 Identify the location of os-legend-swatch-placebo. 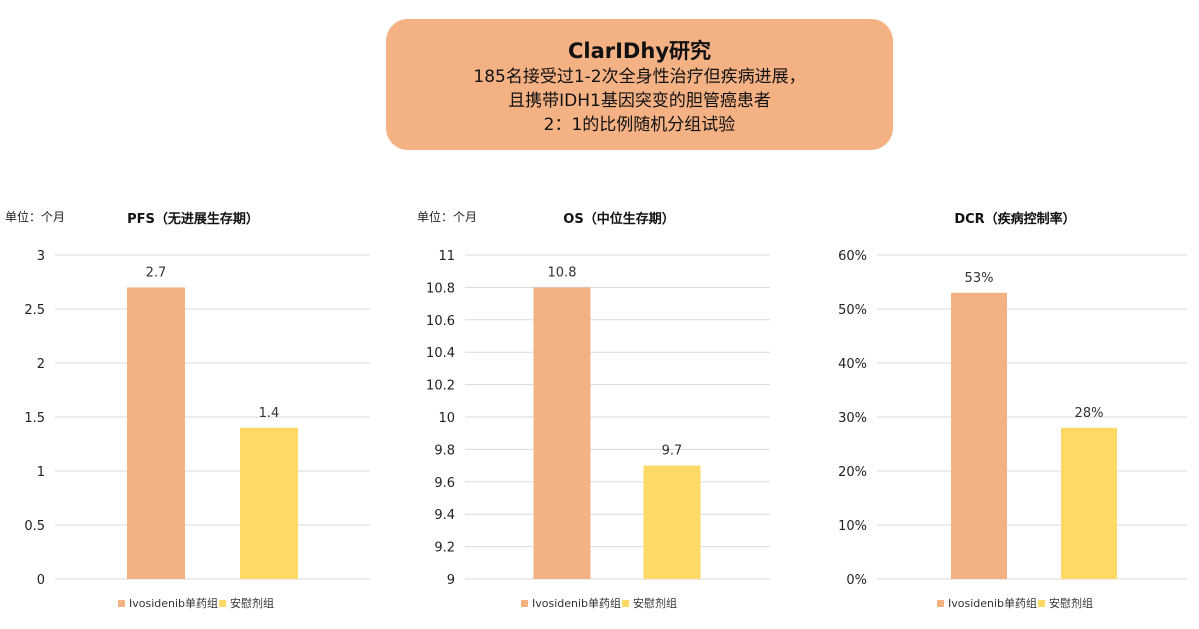
(625, 603).